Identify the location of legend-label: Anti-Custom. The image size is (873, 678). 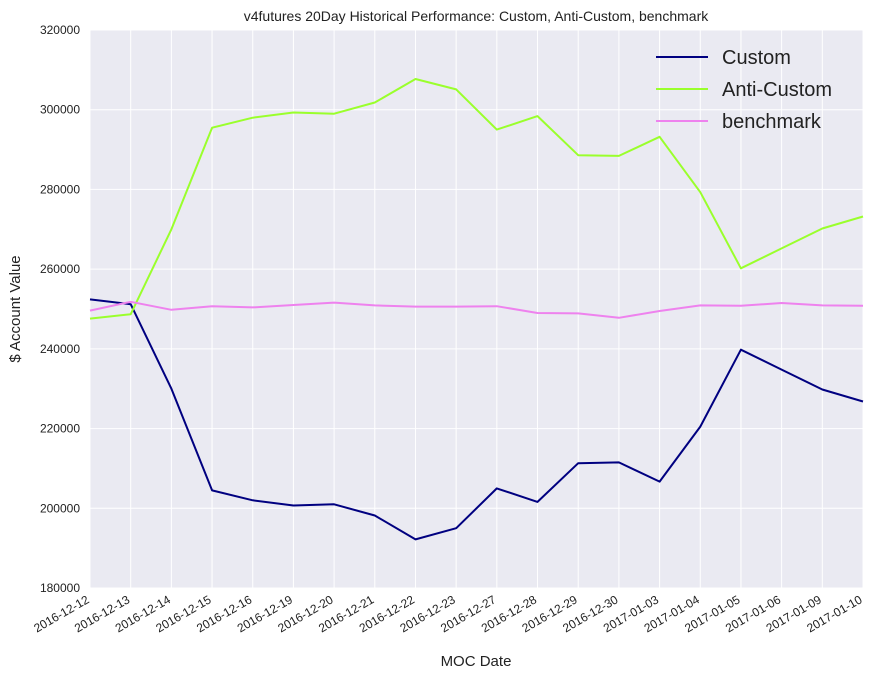
(777, 90).